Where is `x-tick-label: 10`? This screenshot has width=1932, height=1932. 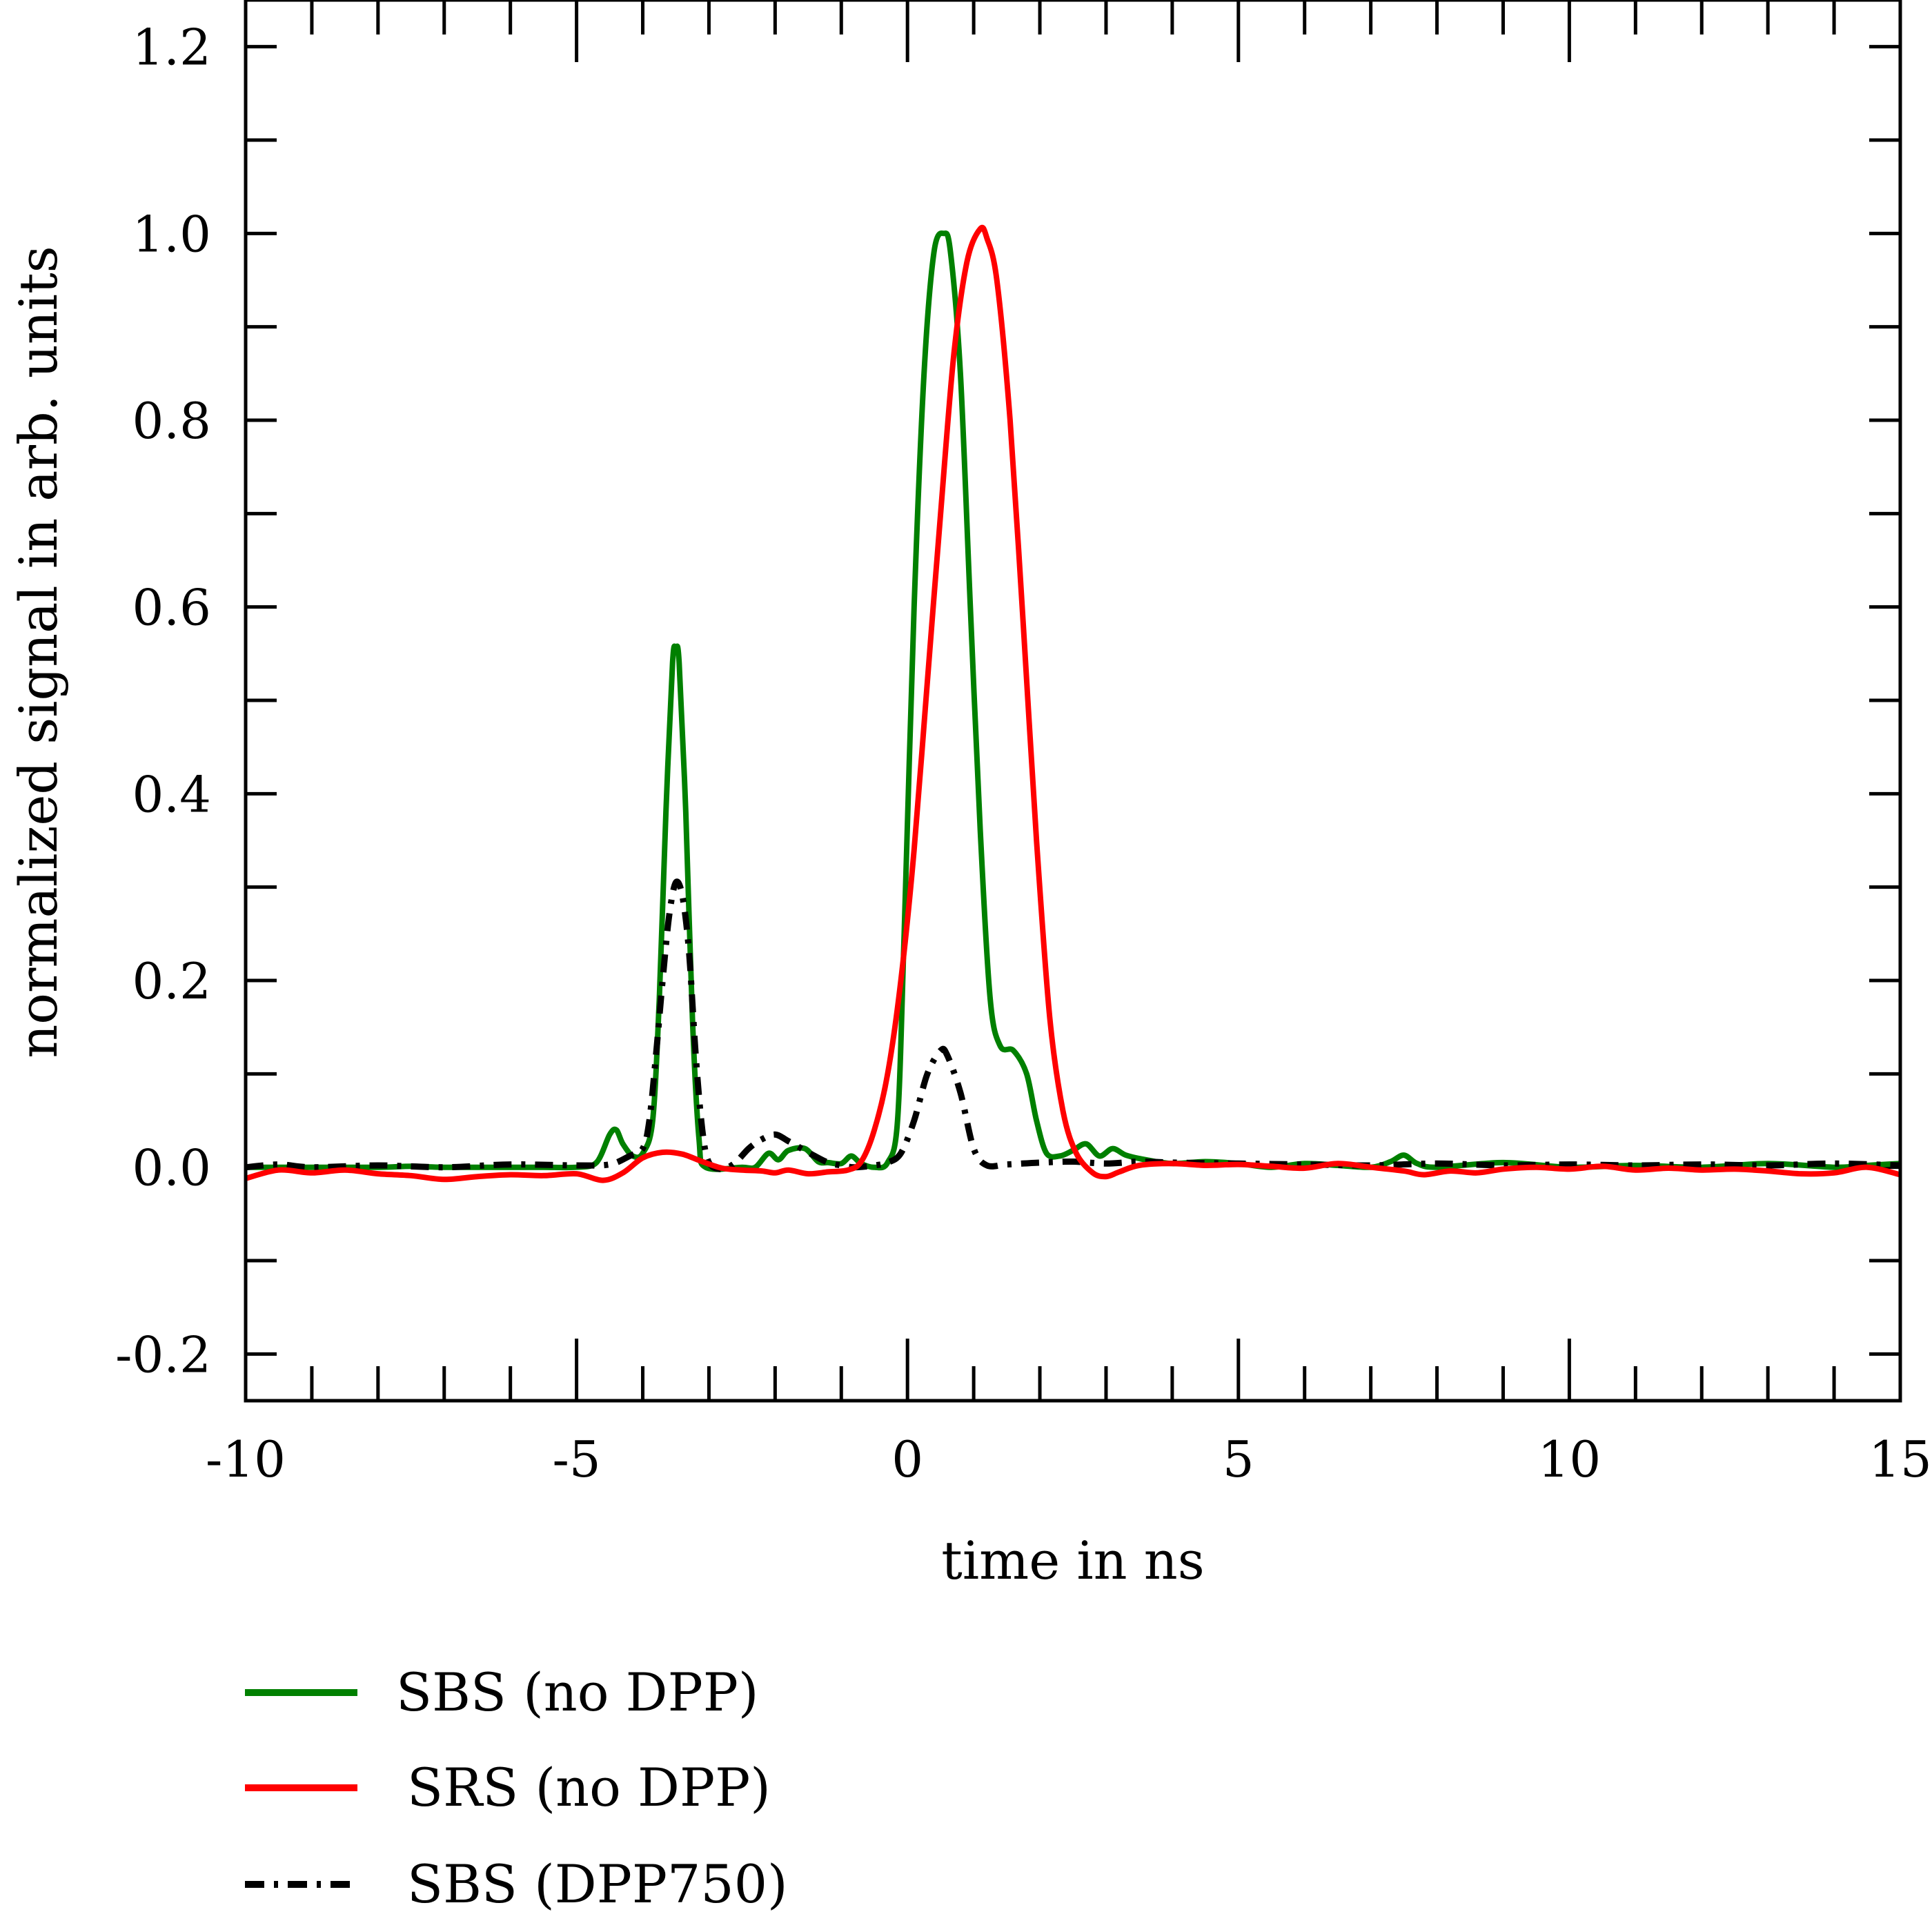 x-tick-label: 10 is located at coordinates (1569, 1459).